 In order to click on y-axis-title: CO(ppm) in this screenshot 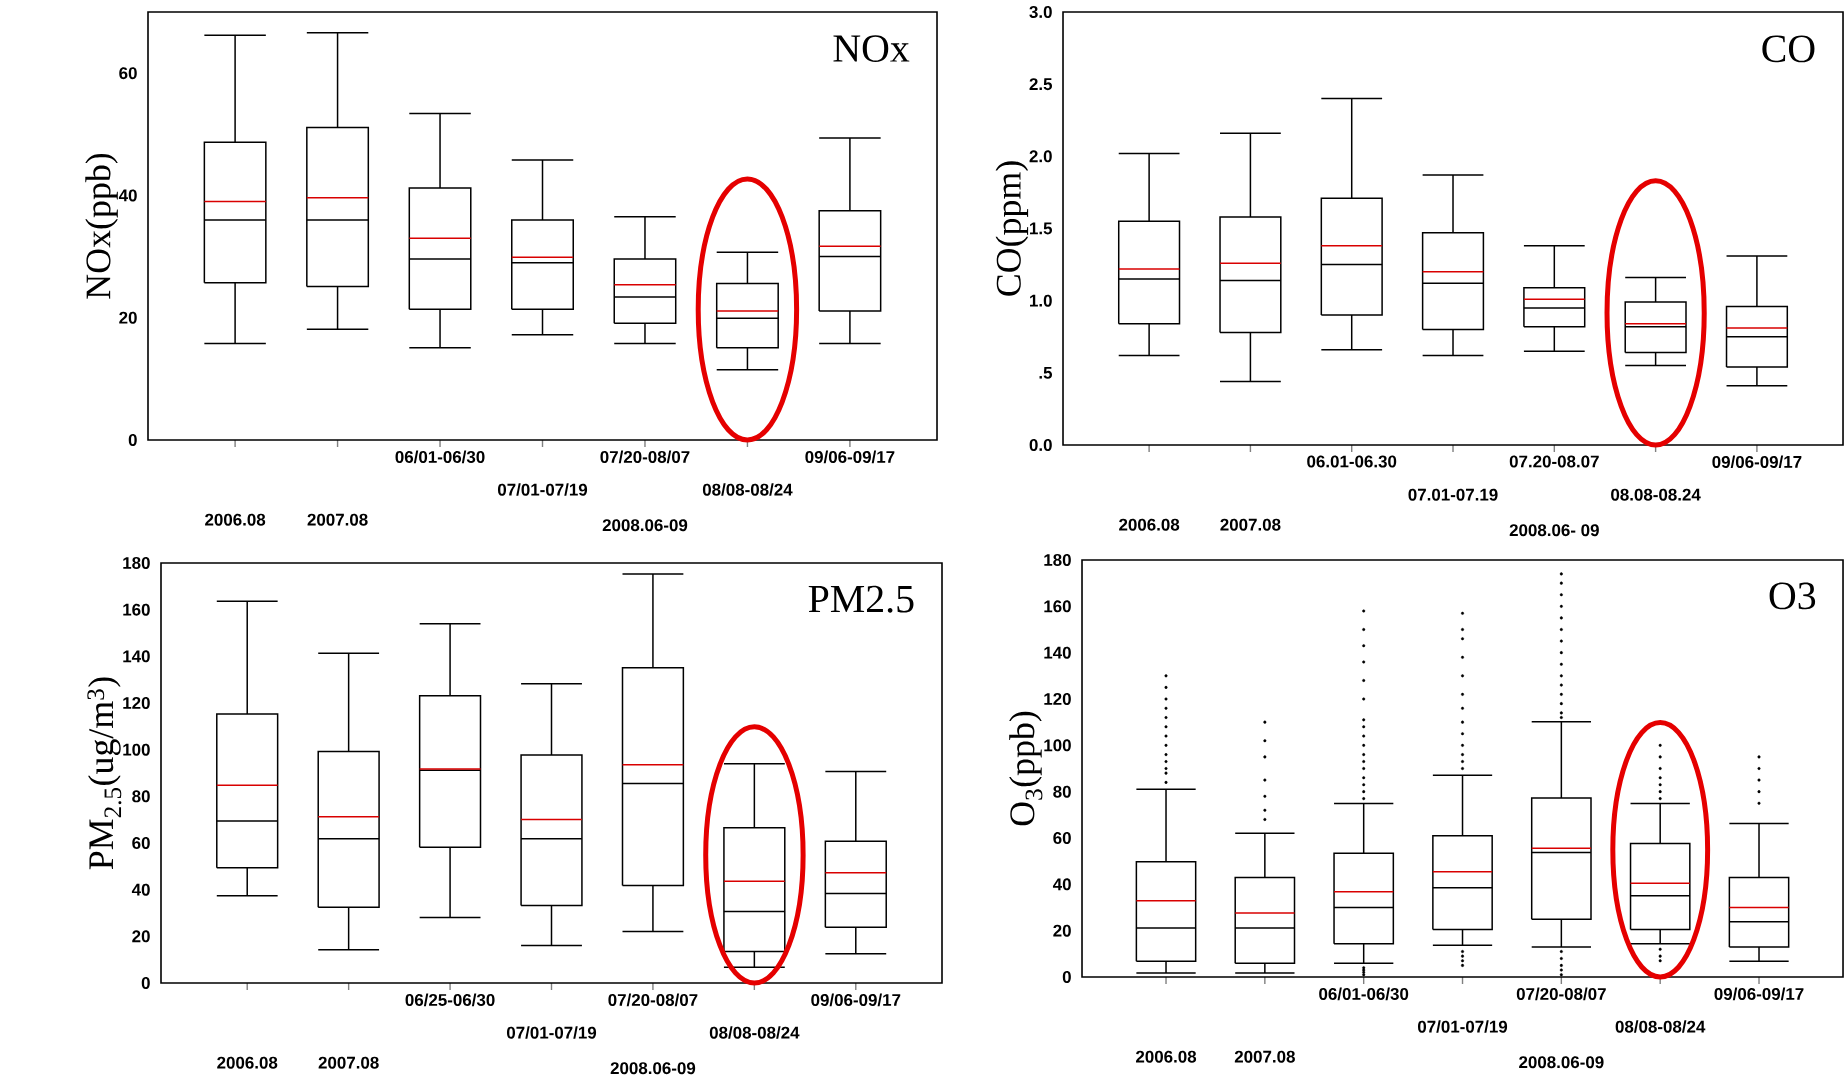, I will do `click(1012, 228)`.